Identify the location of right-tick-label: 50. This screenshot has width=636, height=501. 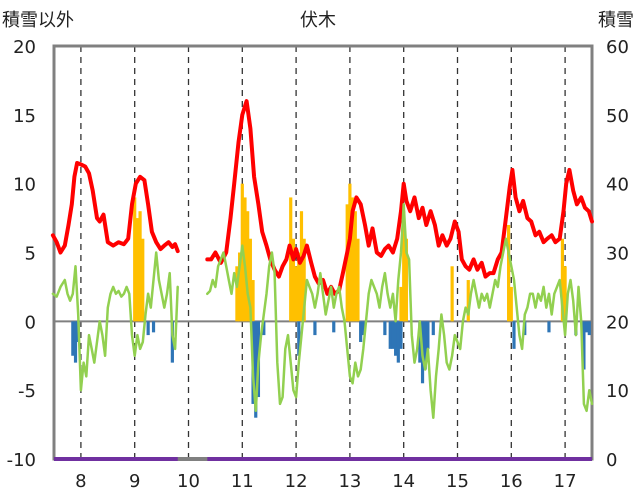
(617, 116).